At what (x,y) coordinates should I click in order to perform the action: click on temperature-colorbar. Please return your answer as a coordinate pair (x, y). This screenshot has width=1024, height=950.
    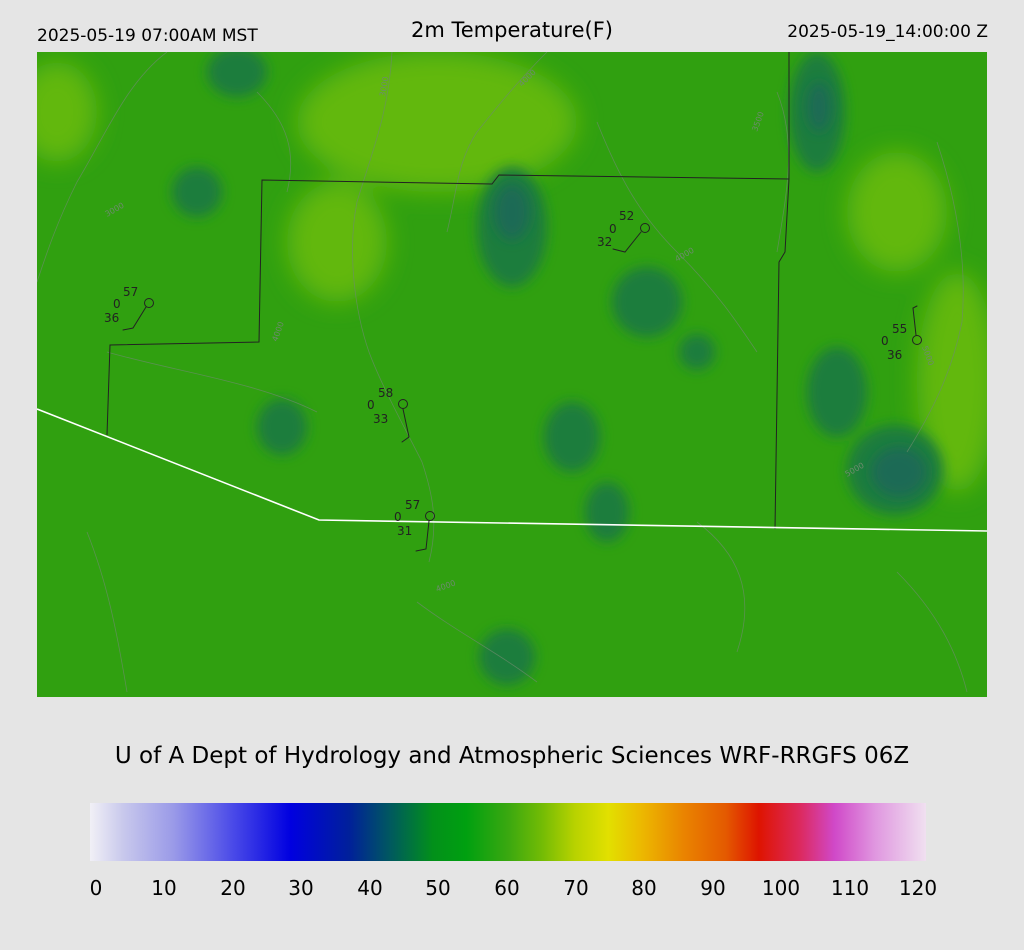
    Looking at the image, I should click on (508, 832).